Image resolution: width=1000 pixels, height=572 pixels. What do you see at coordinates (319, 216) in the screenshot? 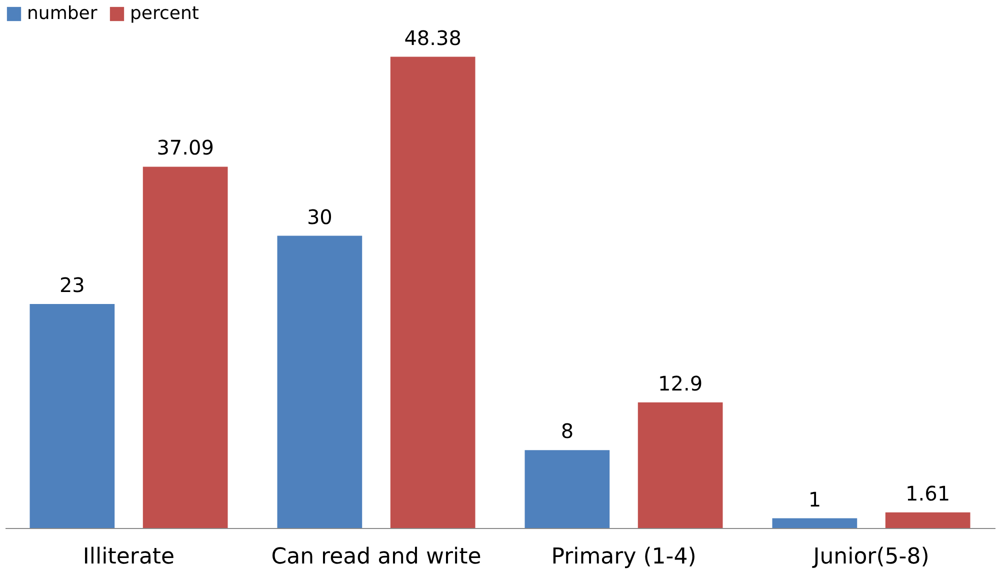
I see `data-label: 30` at bounding box center [319, 216].